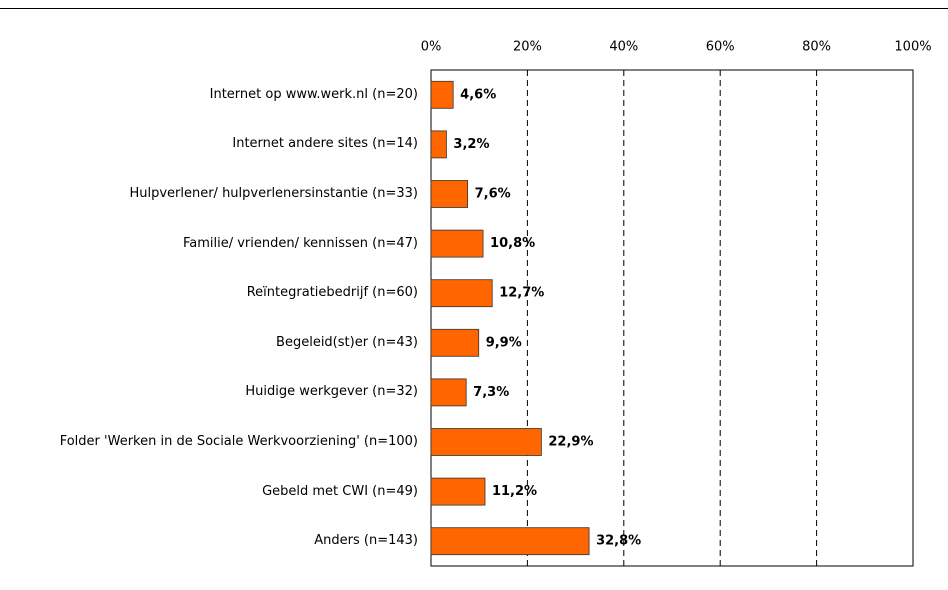 The height and width of the screenshot is (590, 948). I want to click on x-tick-label: 40%, so click(623, 47).